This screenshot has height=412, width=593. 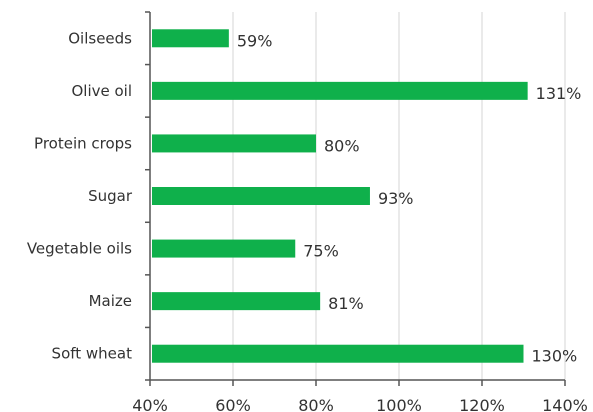 I want to click on bar-protein-crops, so click(x=234, y=143).